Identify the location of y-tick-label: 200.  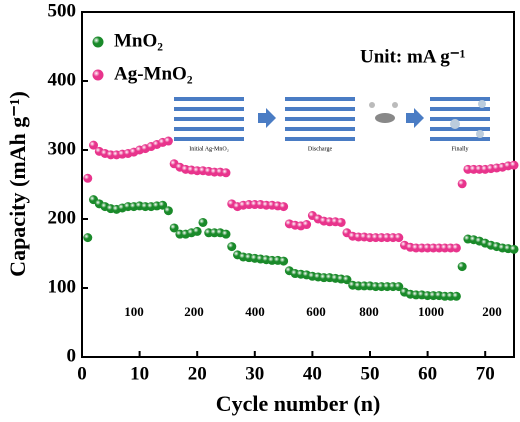
(62, 217).